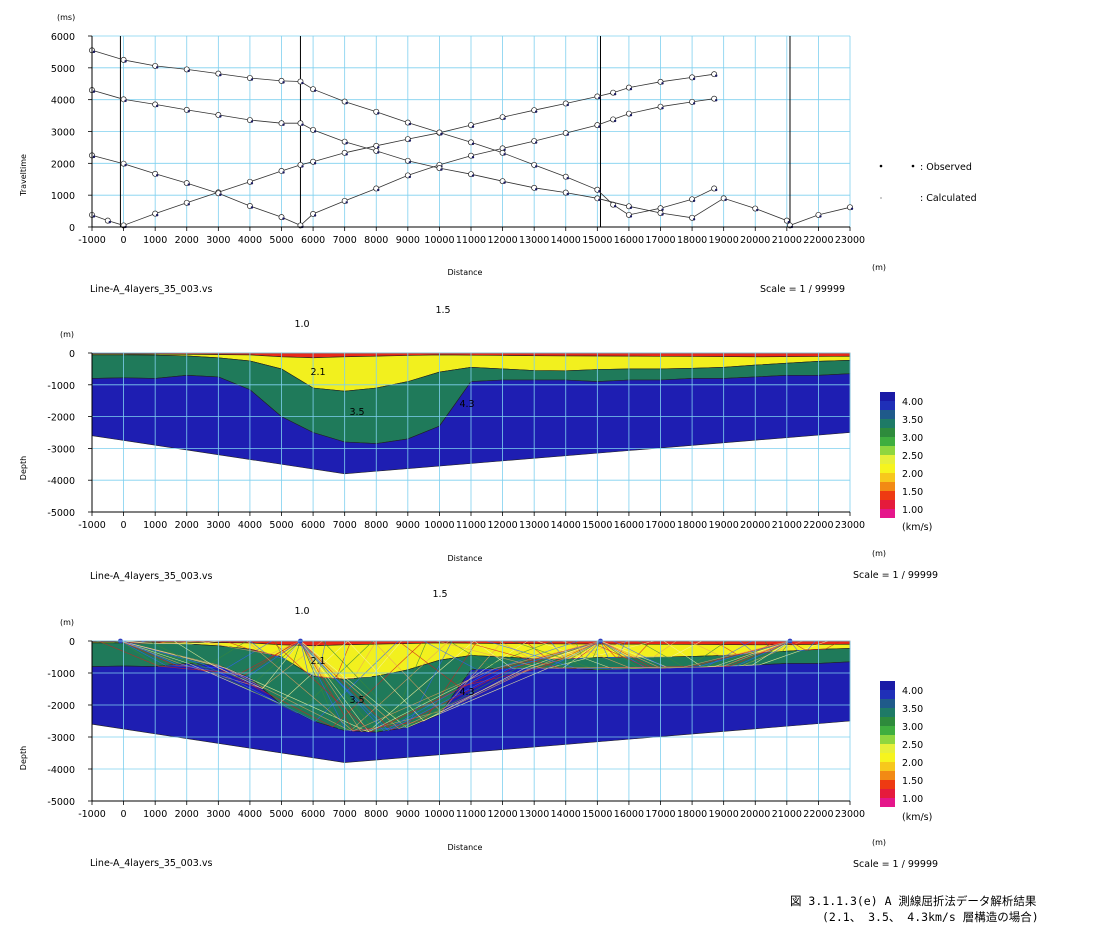  Describe the element at coordinates (895, 864) in the screenshot. I see `ray-scale: Scale = 1 / 99999` at that location.